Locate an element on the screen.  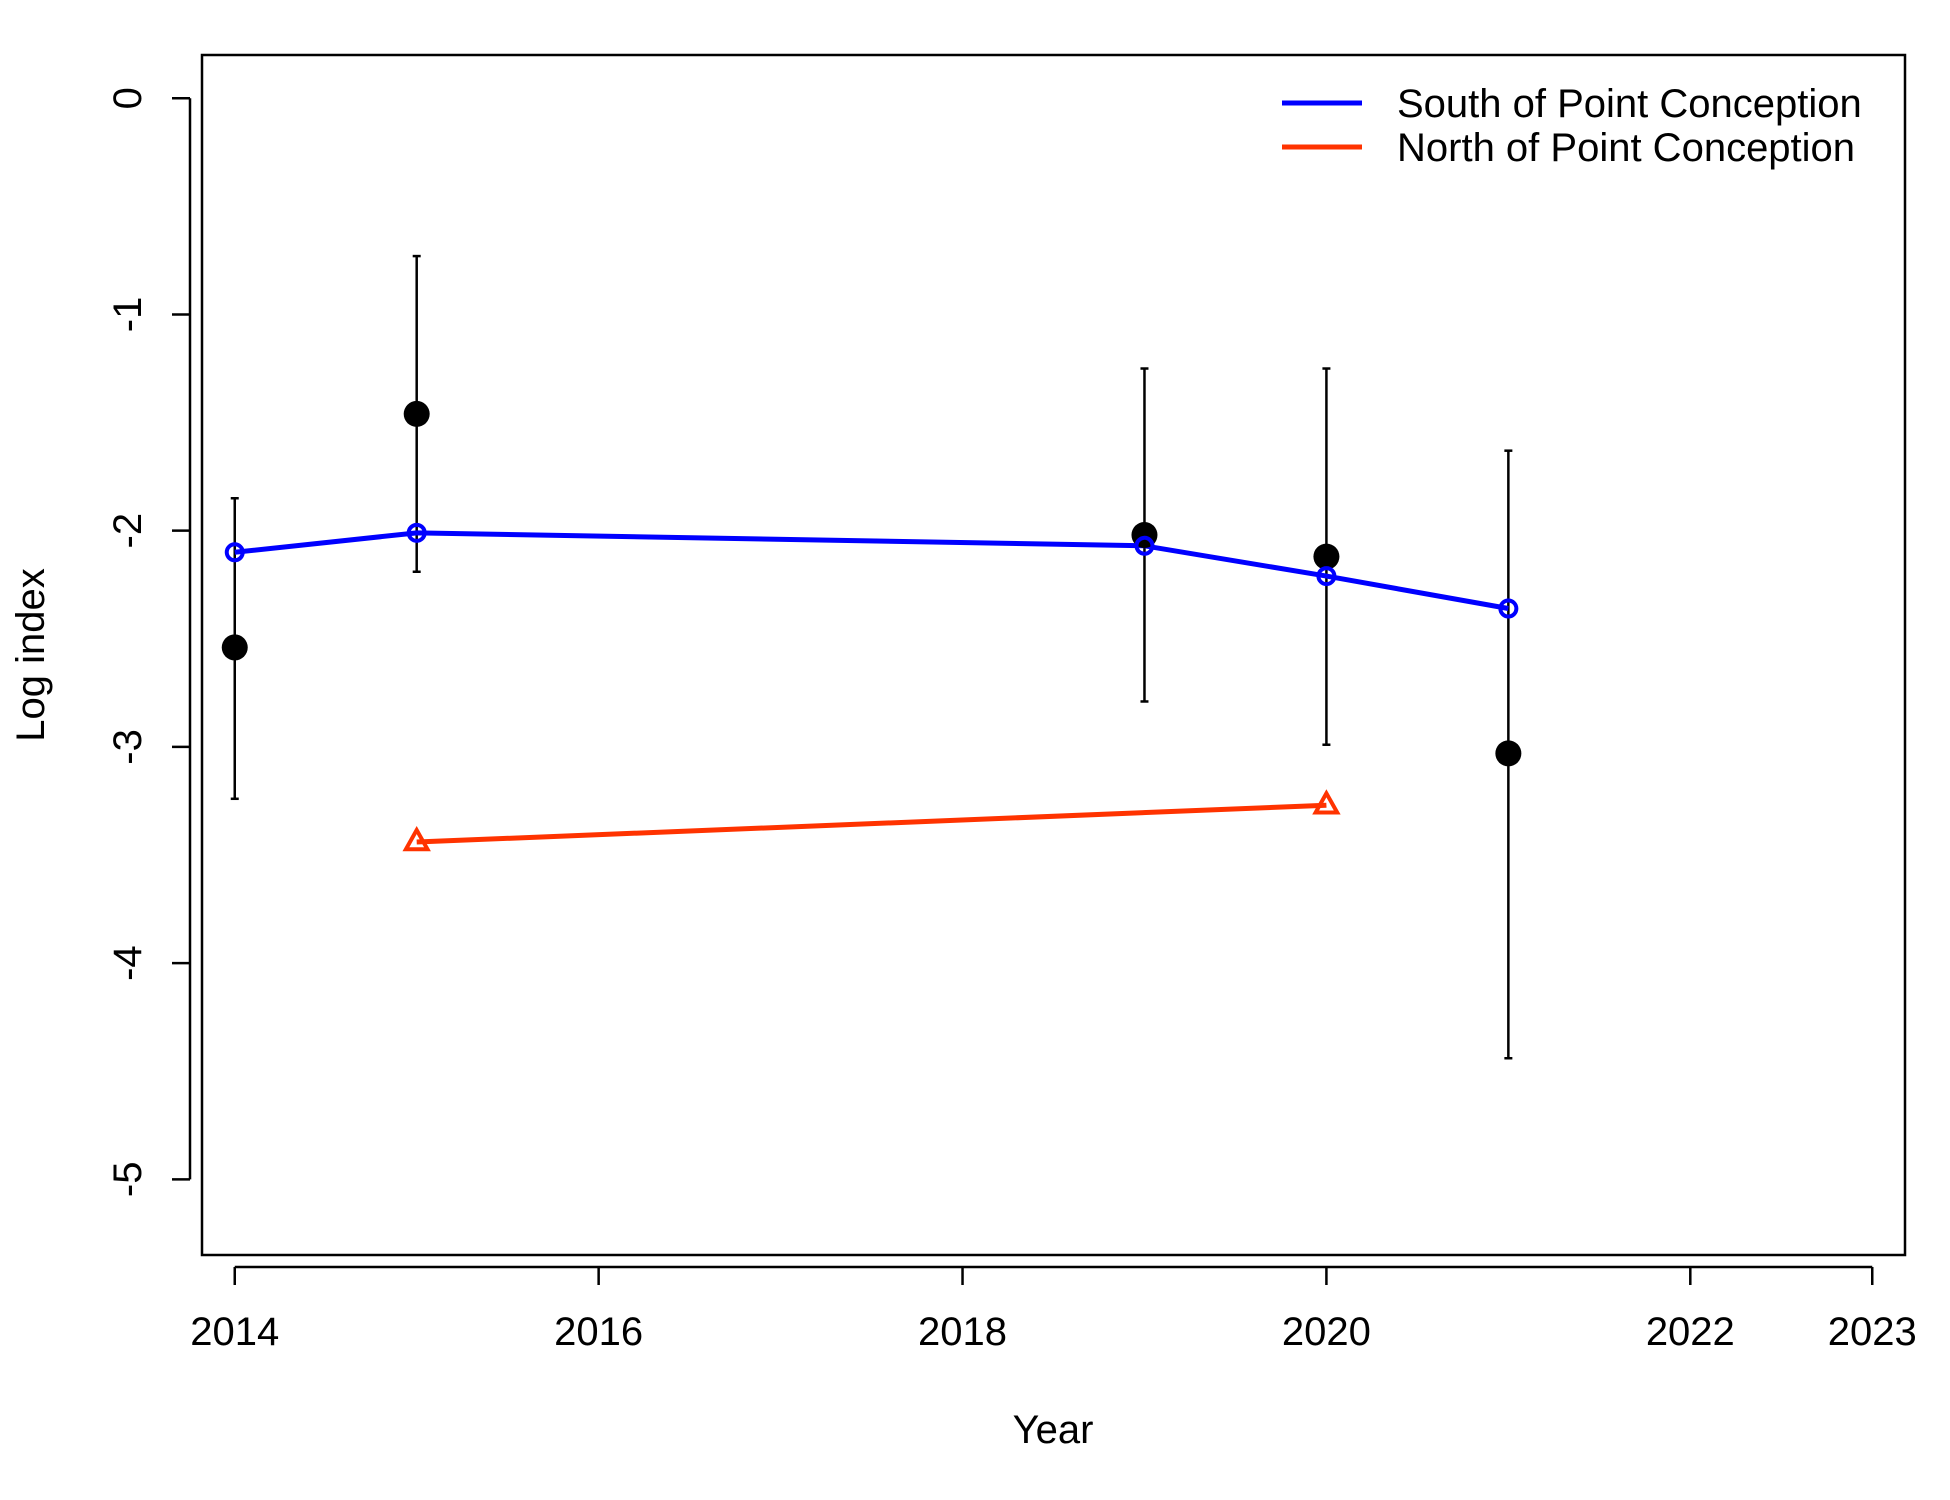
x-axis: 2014 2016 2018 2020 2022 2023 is located at coordinates (1053, 1309).